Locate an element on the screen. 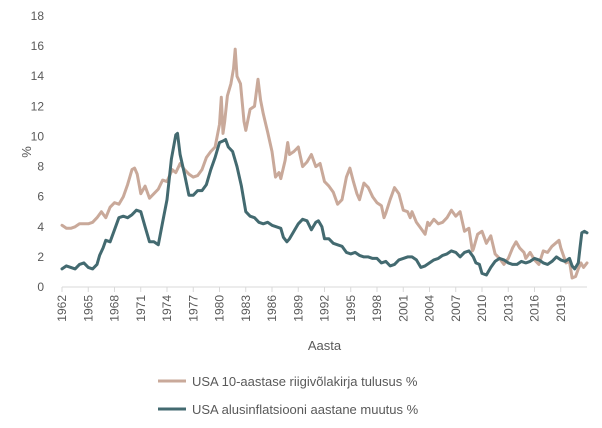 The width and height of the screenshot is (602, 428). x-tick-label: 2007 is located at coordinates (456, 308).